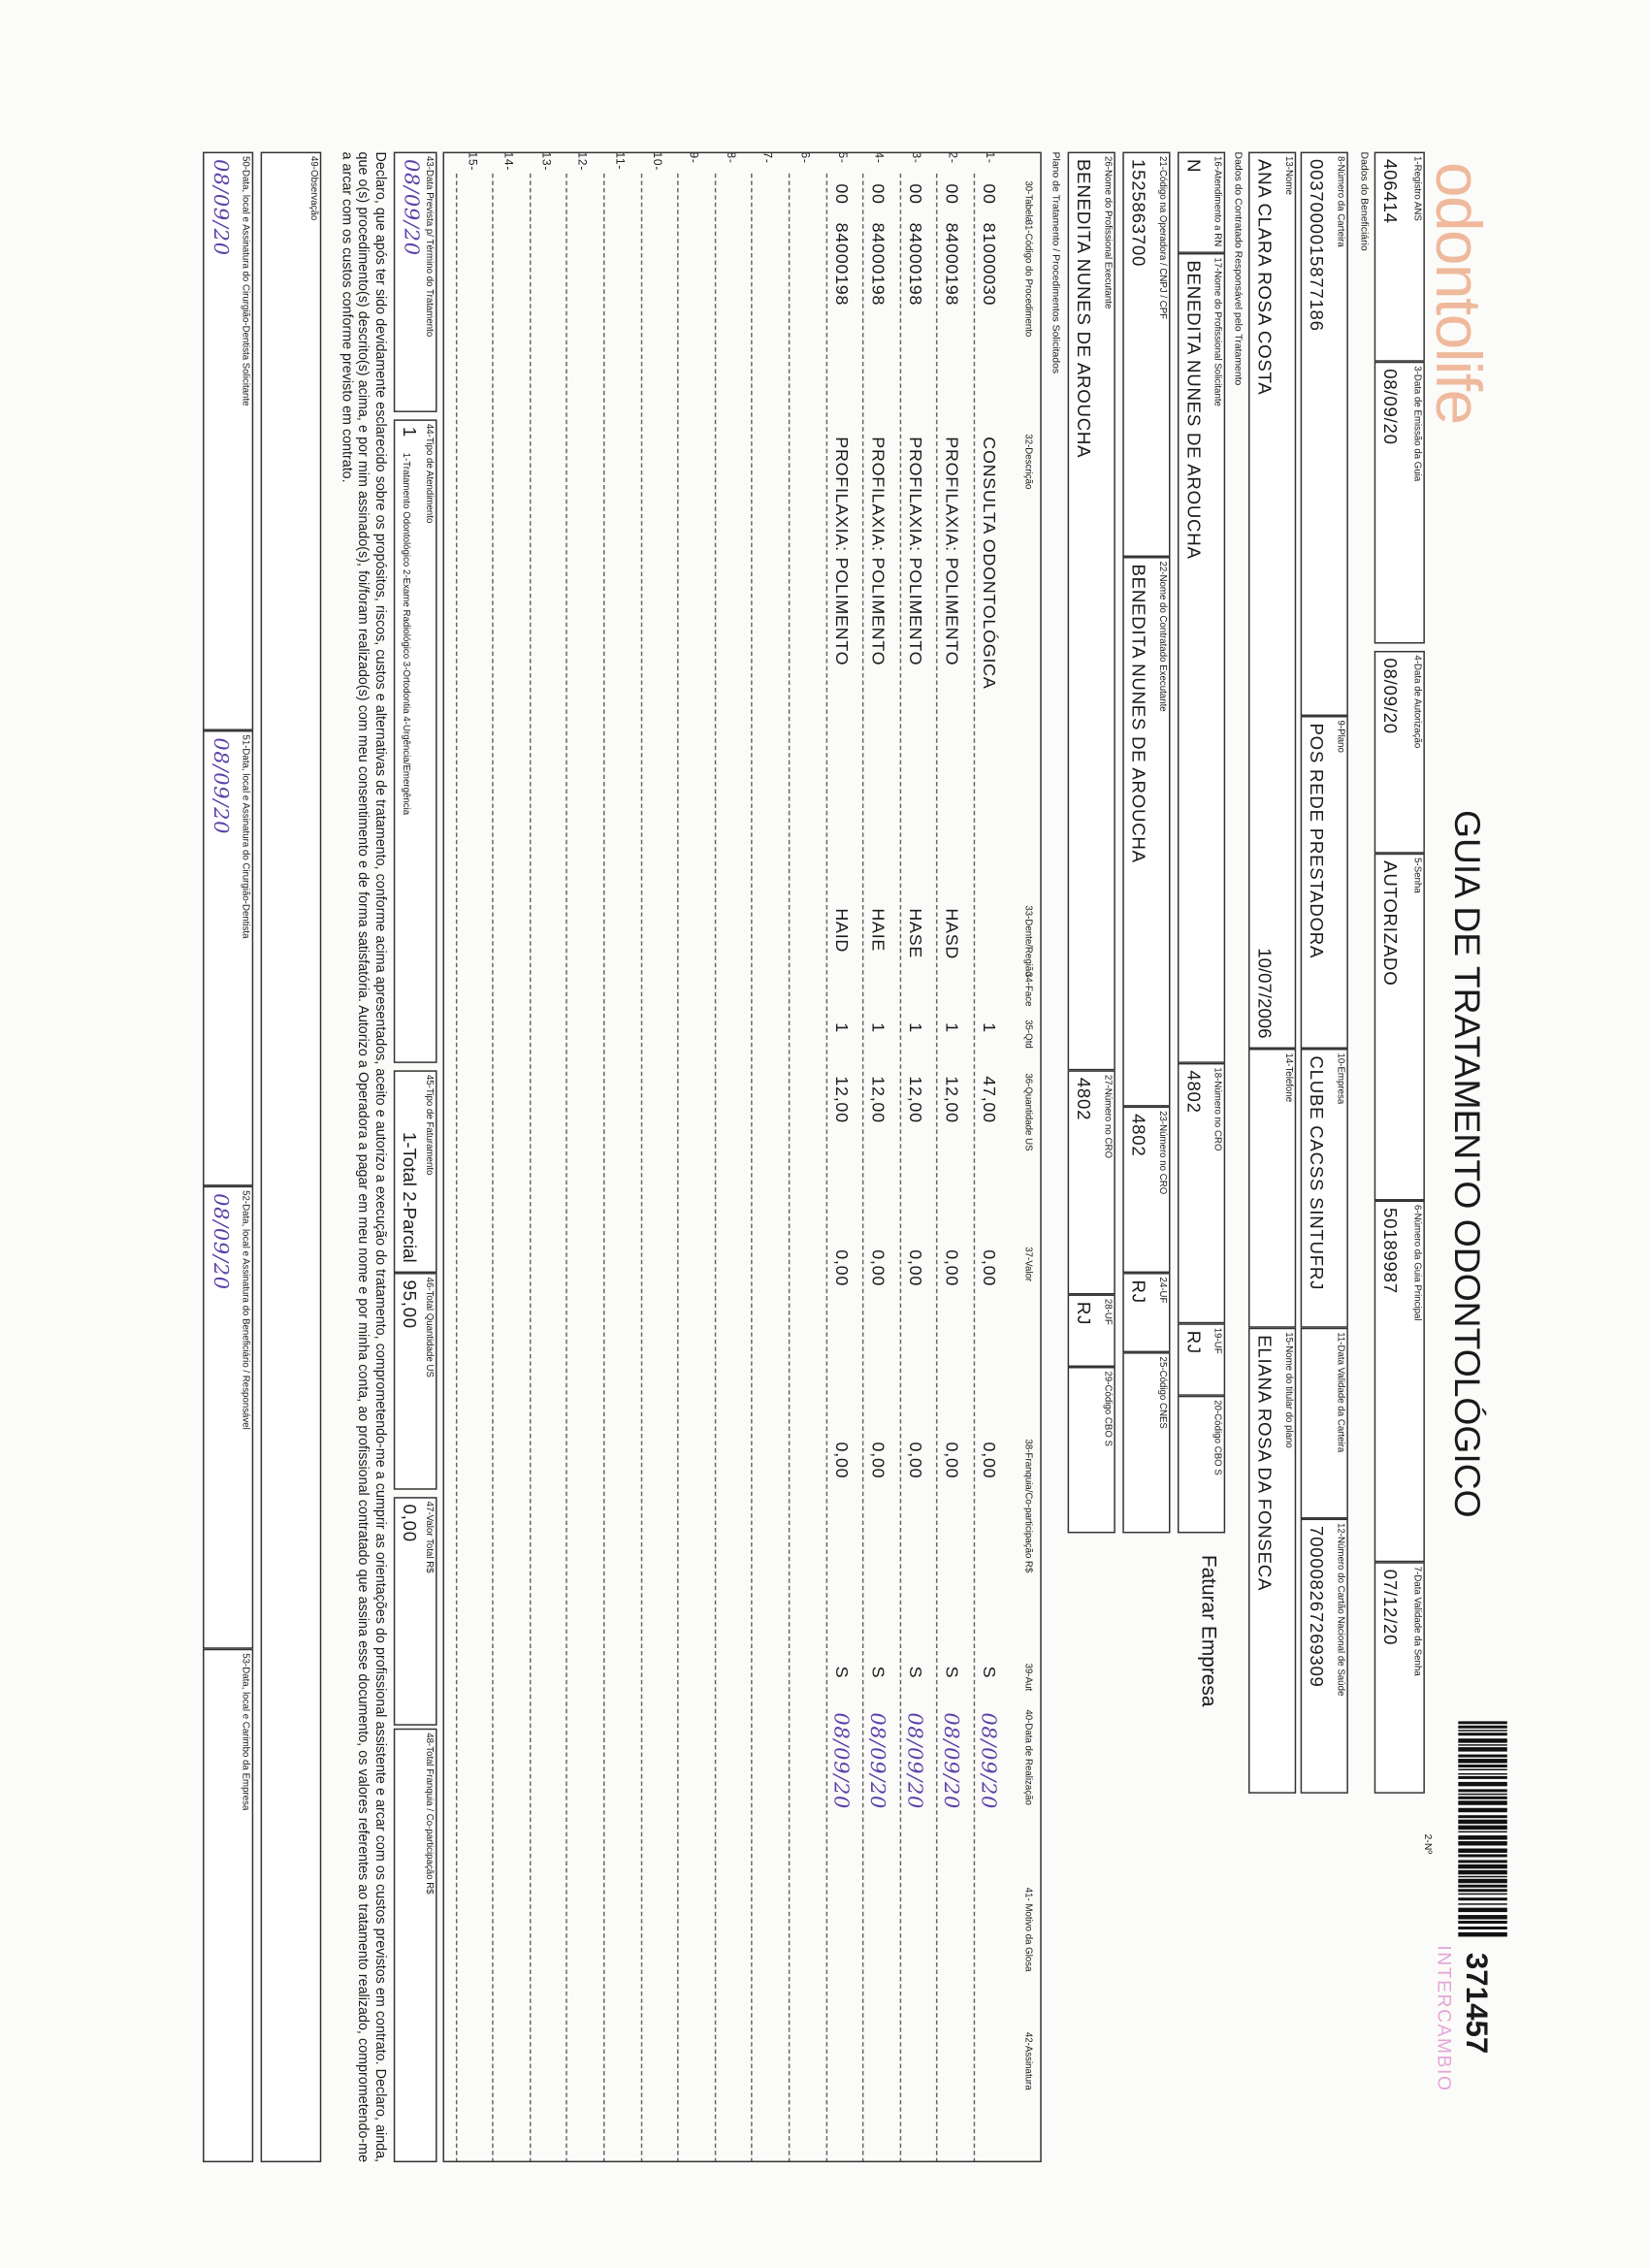 This screenshot has height=2268, width=1649. I want to click on field-label: 7-Data Validade da Senha, so click(1416, 1621).